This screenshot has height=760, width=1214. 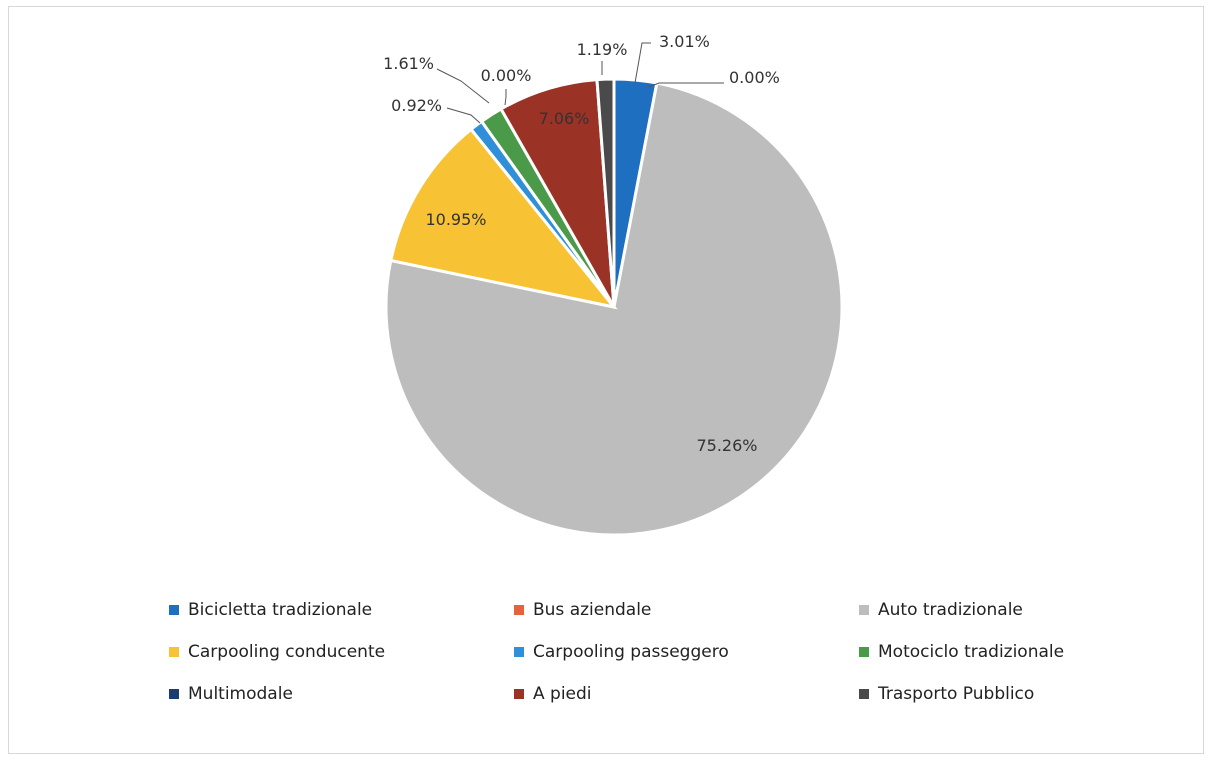 What do you see at coordinates (287, 652) in the screenshot?
I see `legend-label: Carpooling conducente` at bounding box center [287, 652].